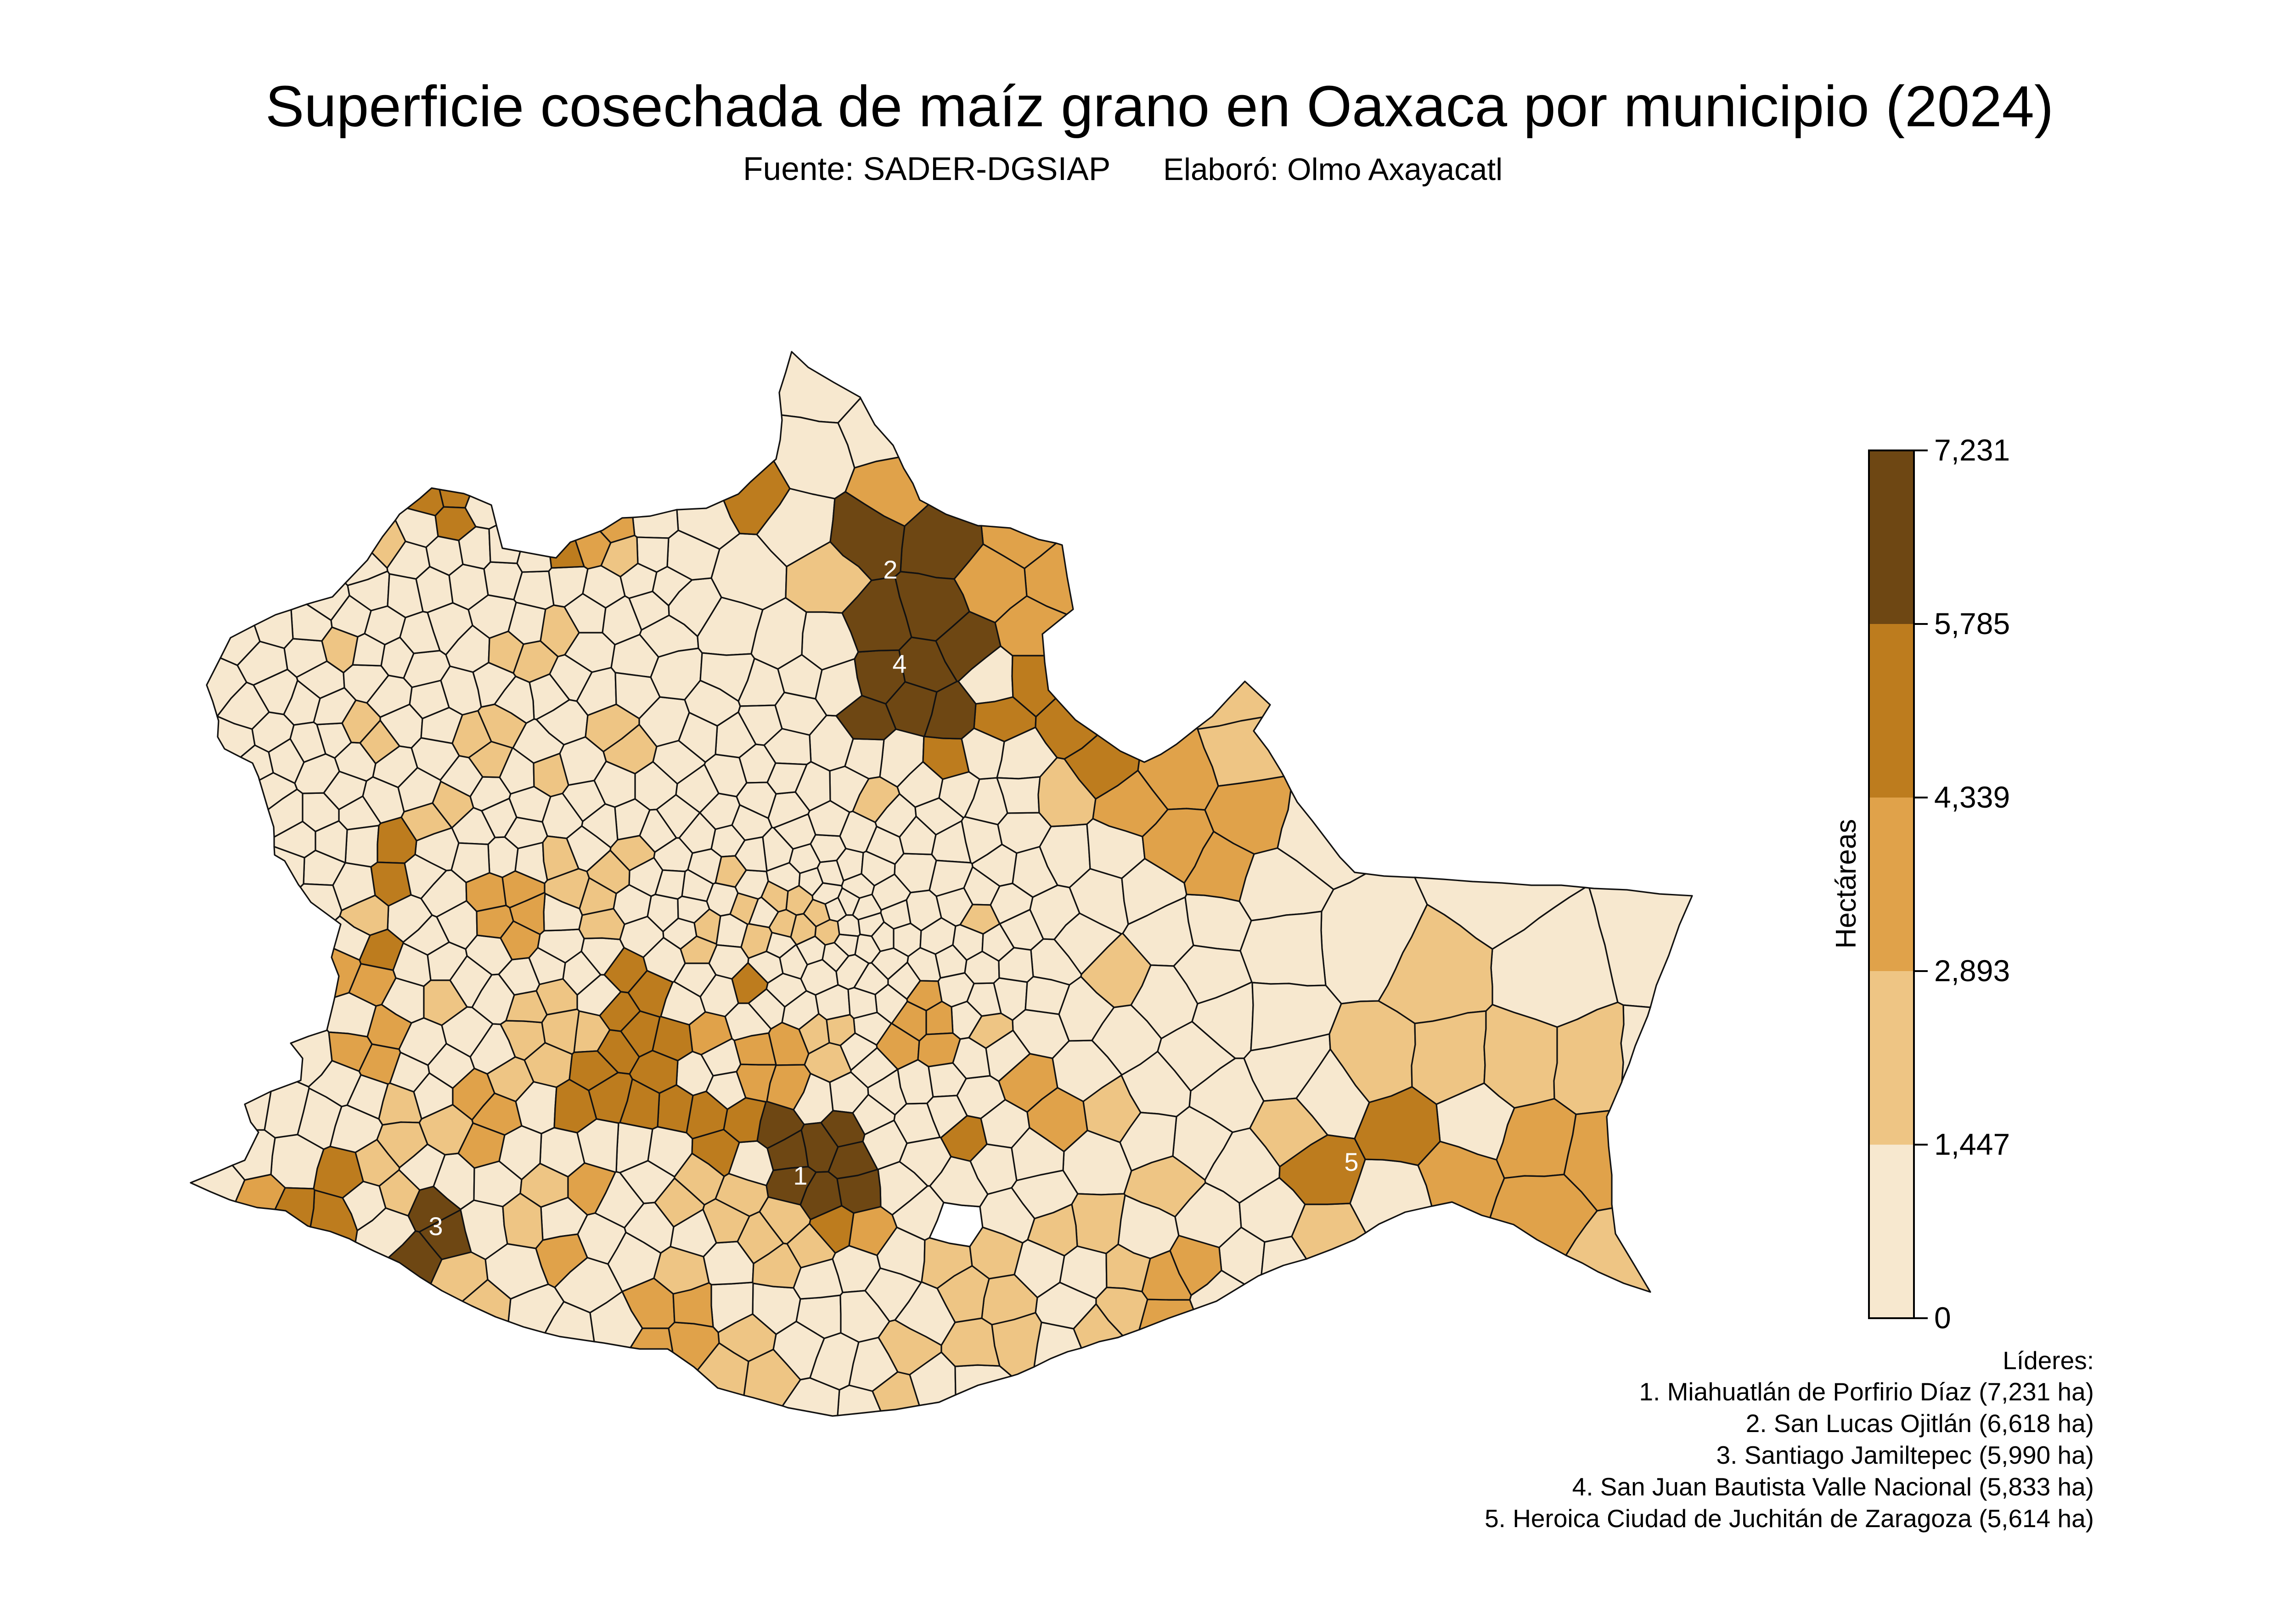 The width and height of the screenshot is (2296, 1607). Describe the element at coordinates (1351, 1161) in the screenshot. I see `svg-text: 5` at that location.